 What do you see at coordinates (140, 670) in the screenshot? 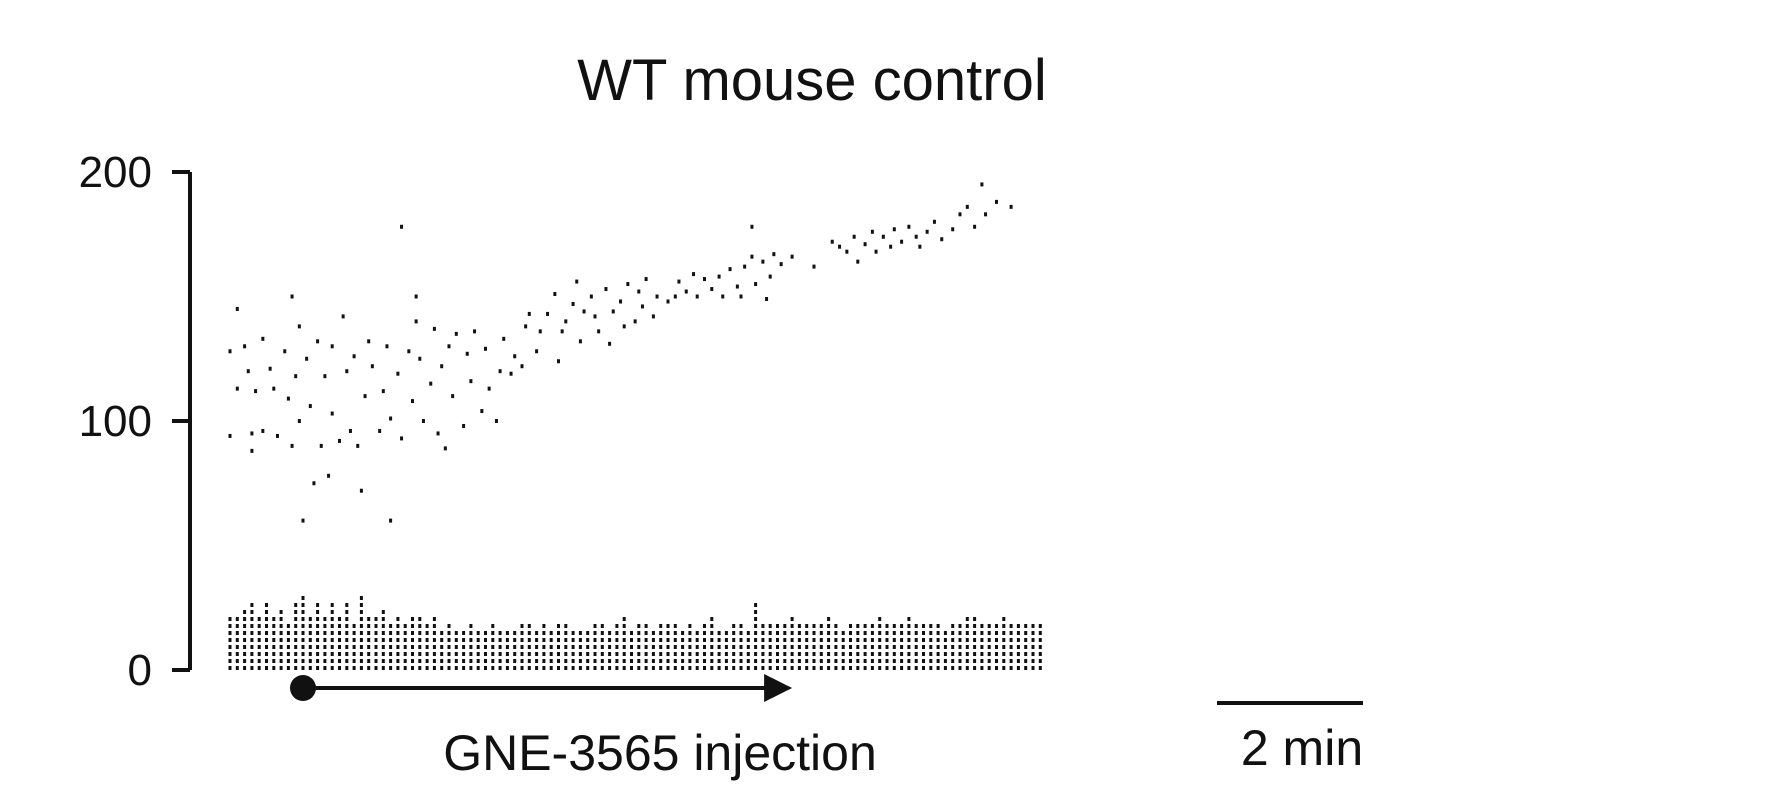
I see `y-tick-label-0: 0` at bounding box center [140, 670].